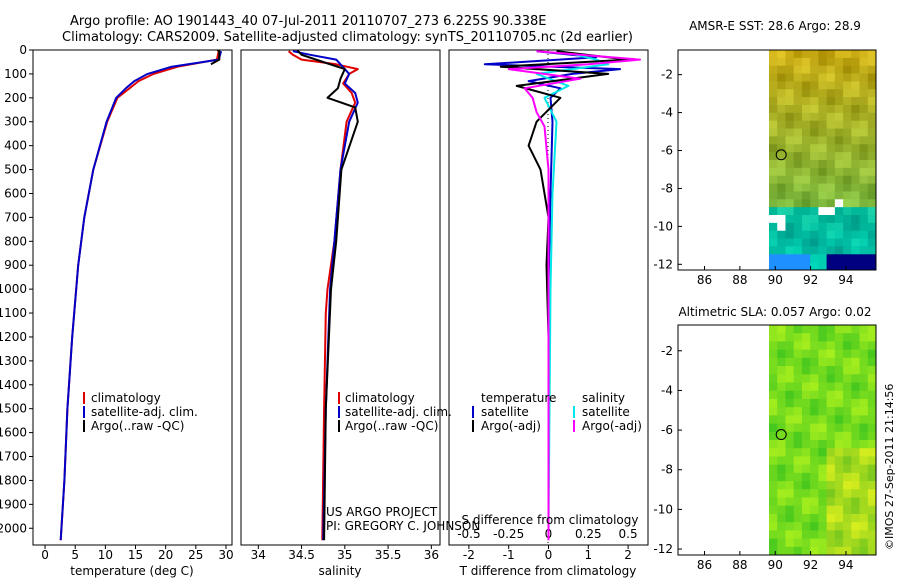 The height and width of the screenshot is (580, 900). I want to click on x-tick-label: 5, so click(75, 555).